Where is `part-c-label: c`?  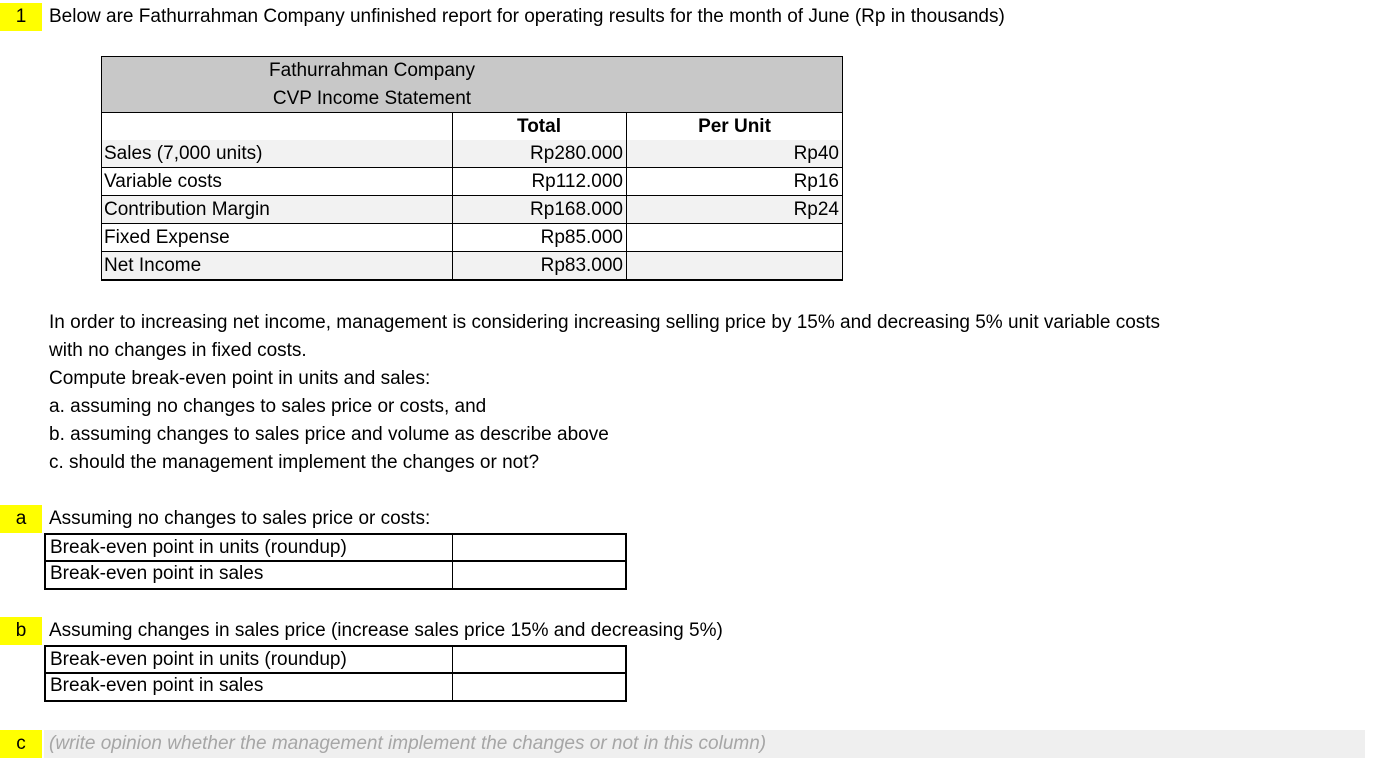
part-c-label: c is located at coordinates (21, 744).